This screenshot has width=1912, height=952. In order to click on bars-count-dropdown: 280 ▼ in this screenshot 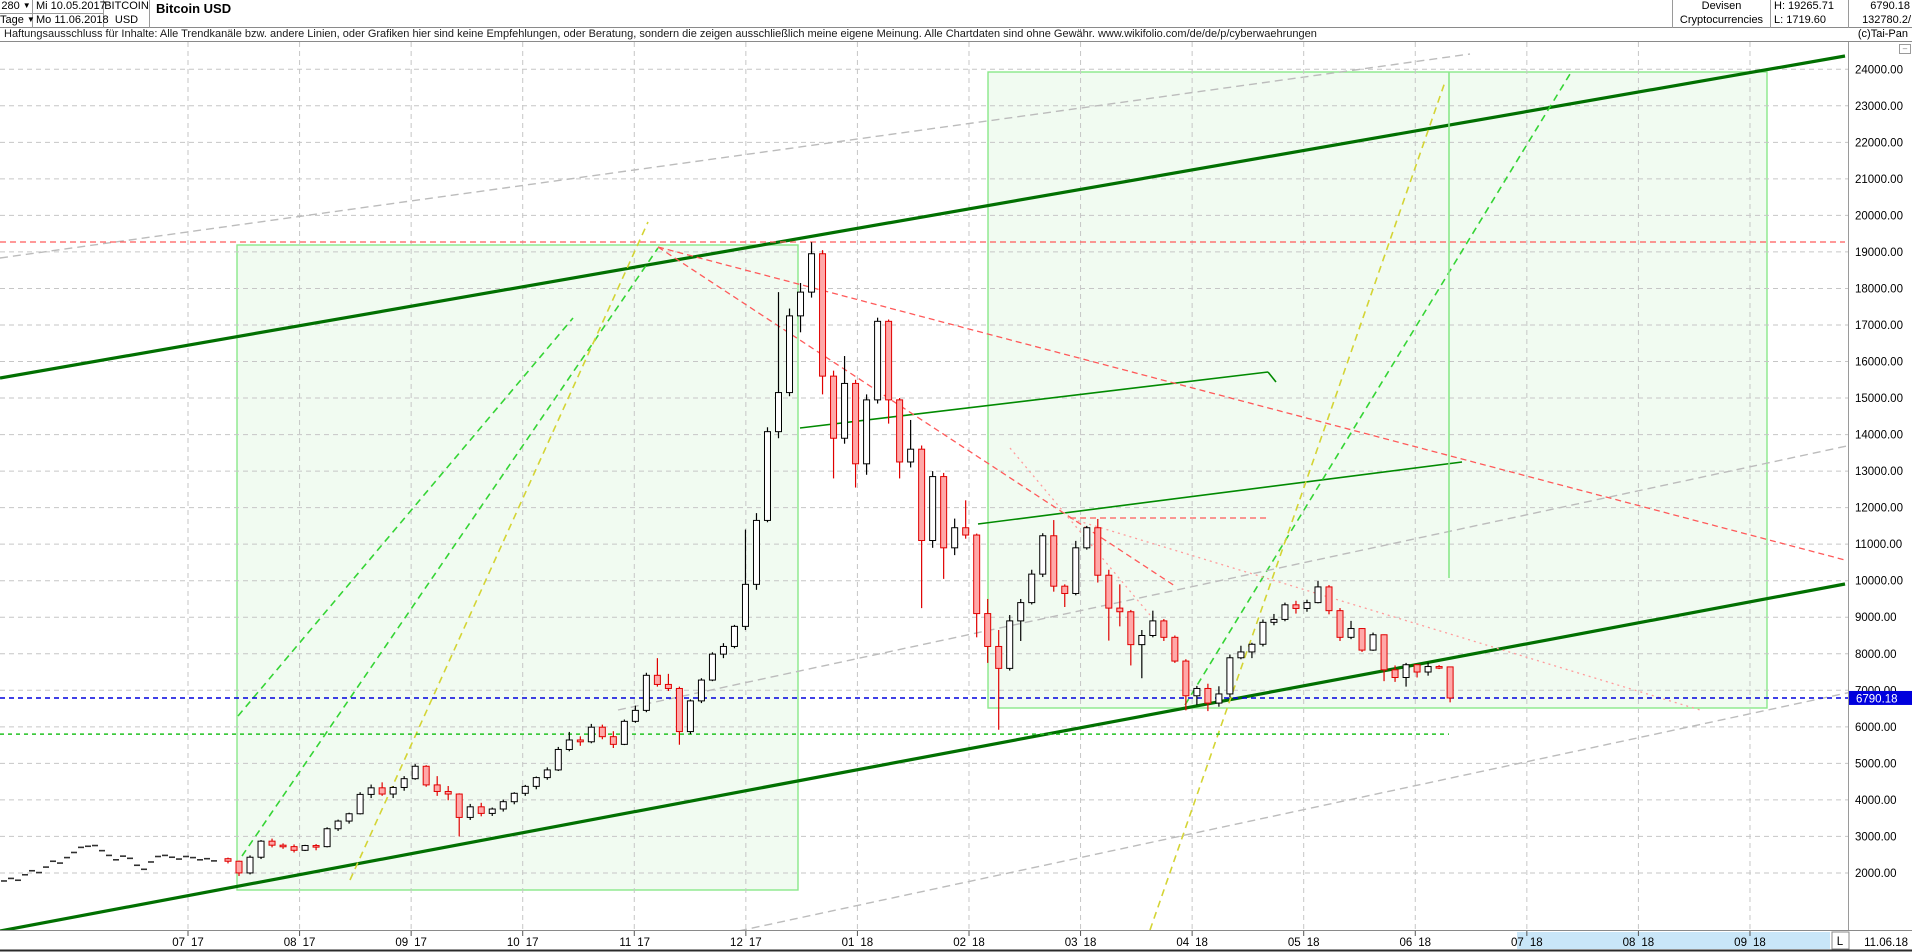, I will do `click(16, 7)`.